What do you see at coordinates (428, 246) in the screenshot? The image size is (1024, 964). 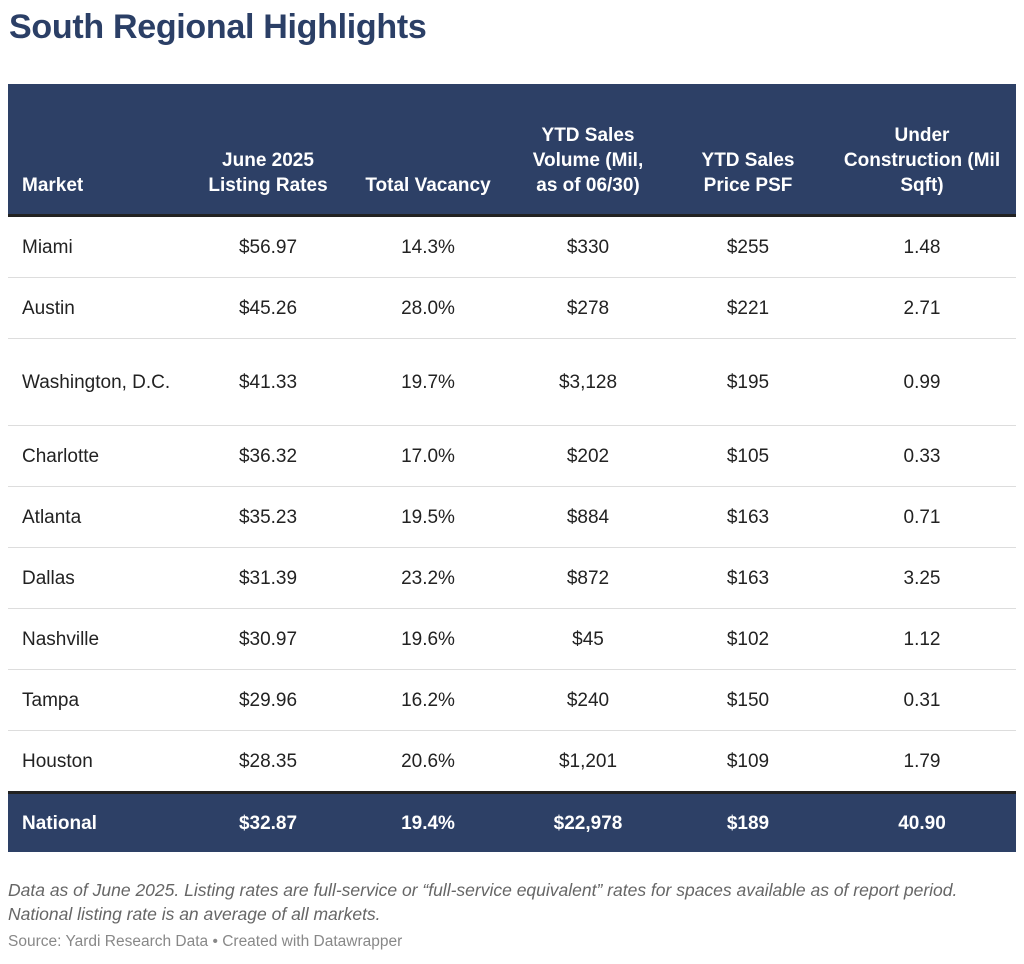 I see `value-cell: 14.3%` at bounding box center [428, 246].